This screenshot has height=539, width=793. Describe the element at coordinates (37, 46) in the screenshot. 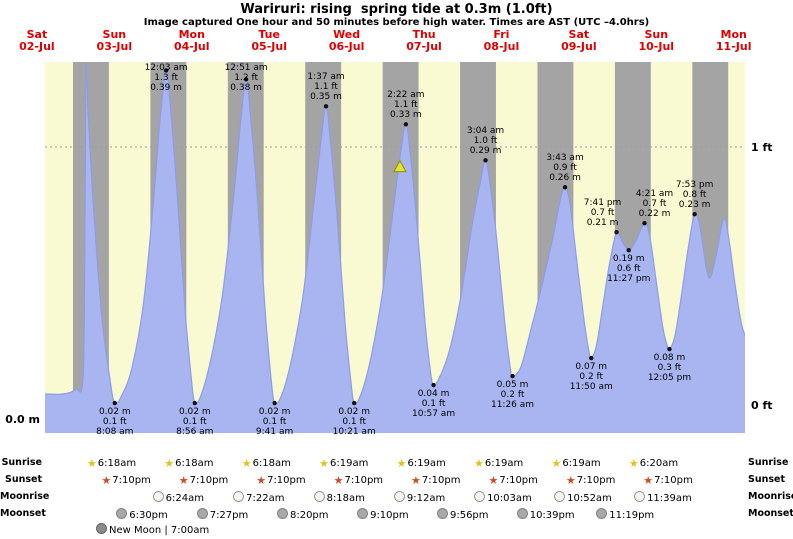

I see `day-label-line: 02-Jul` at that location.